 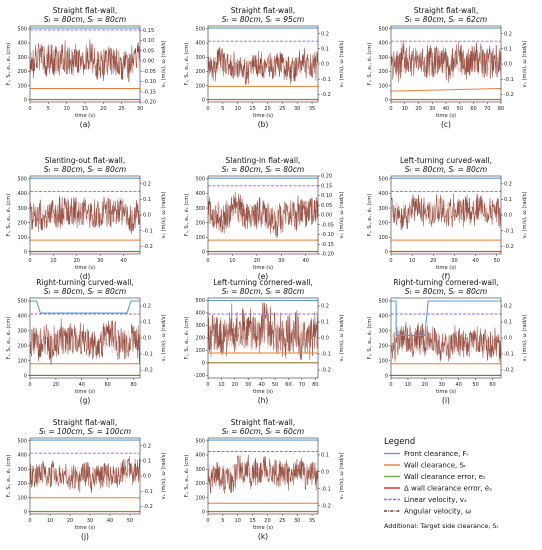 What do you see at coordinates (85, 536) in the screenshot?
I see `panel-label: (j)` at bounding box center [85, 536].